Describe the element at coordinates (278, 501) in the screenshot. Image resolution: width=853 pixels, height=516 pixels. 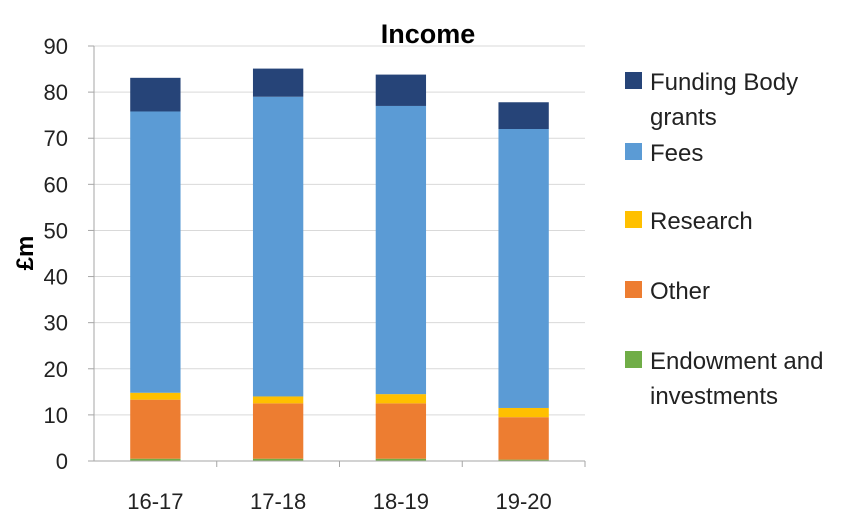
I see `x-tick-label: 17-18` at that location.